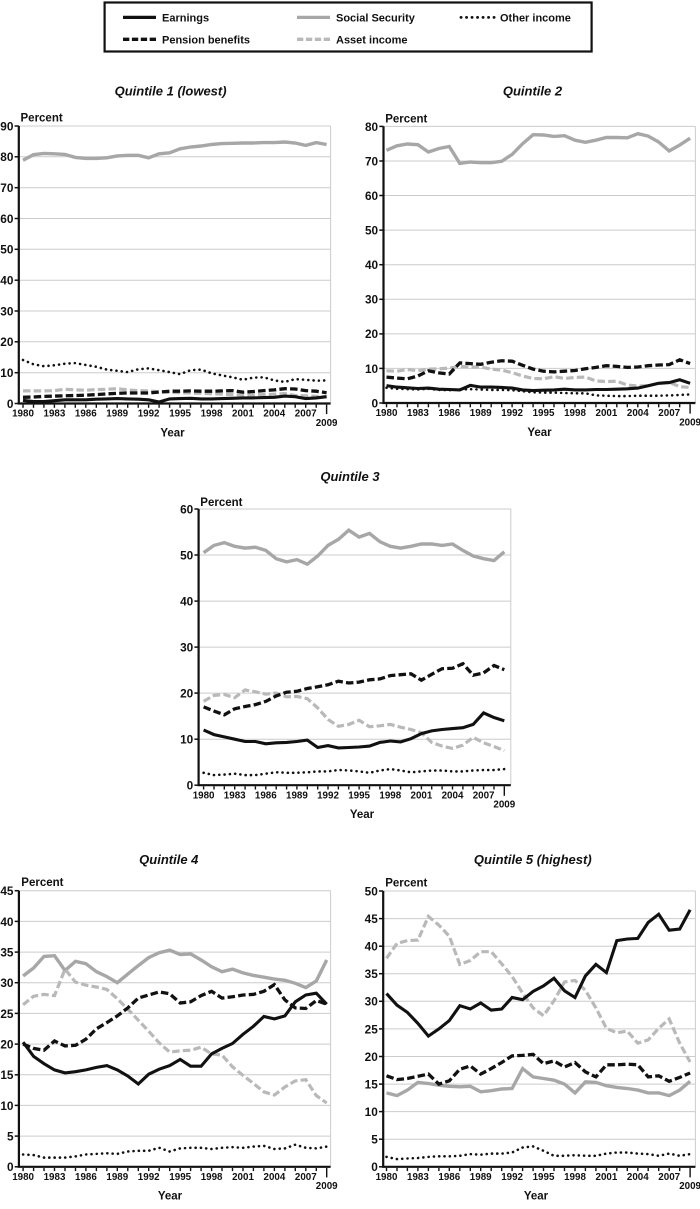 Image resolution: width=700 pixels, height=1209 pixels. What do you see at coordinates (535, 18) in the screenshot?
I see `svg-text: Other income` at bounding box center [535, 18].